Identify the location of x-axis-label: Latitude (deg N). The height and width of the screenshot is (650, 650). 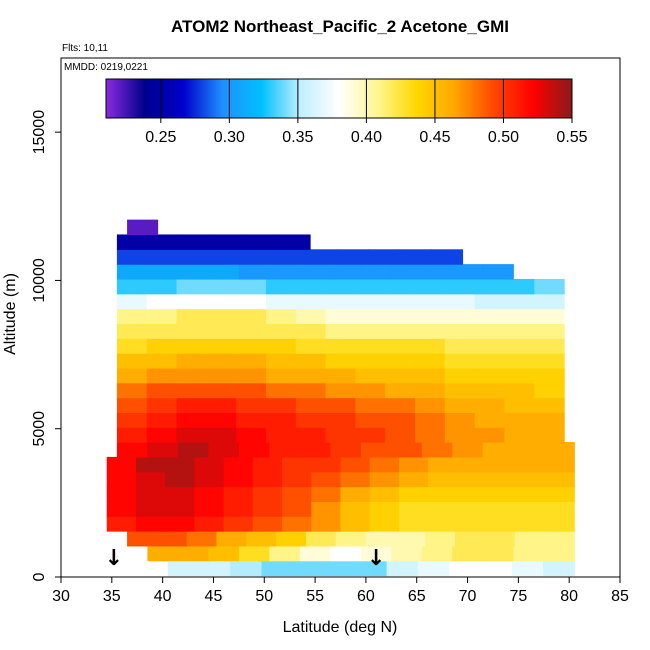
(340, 627).